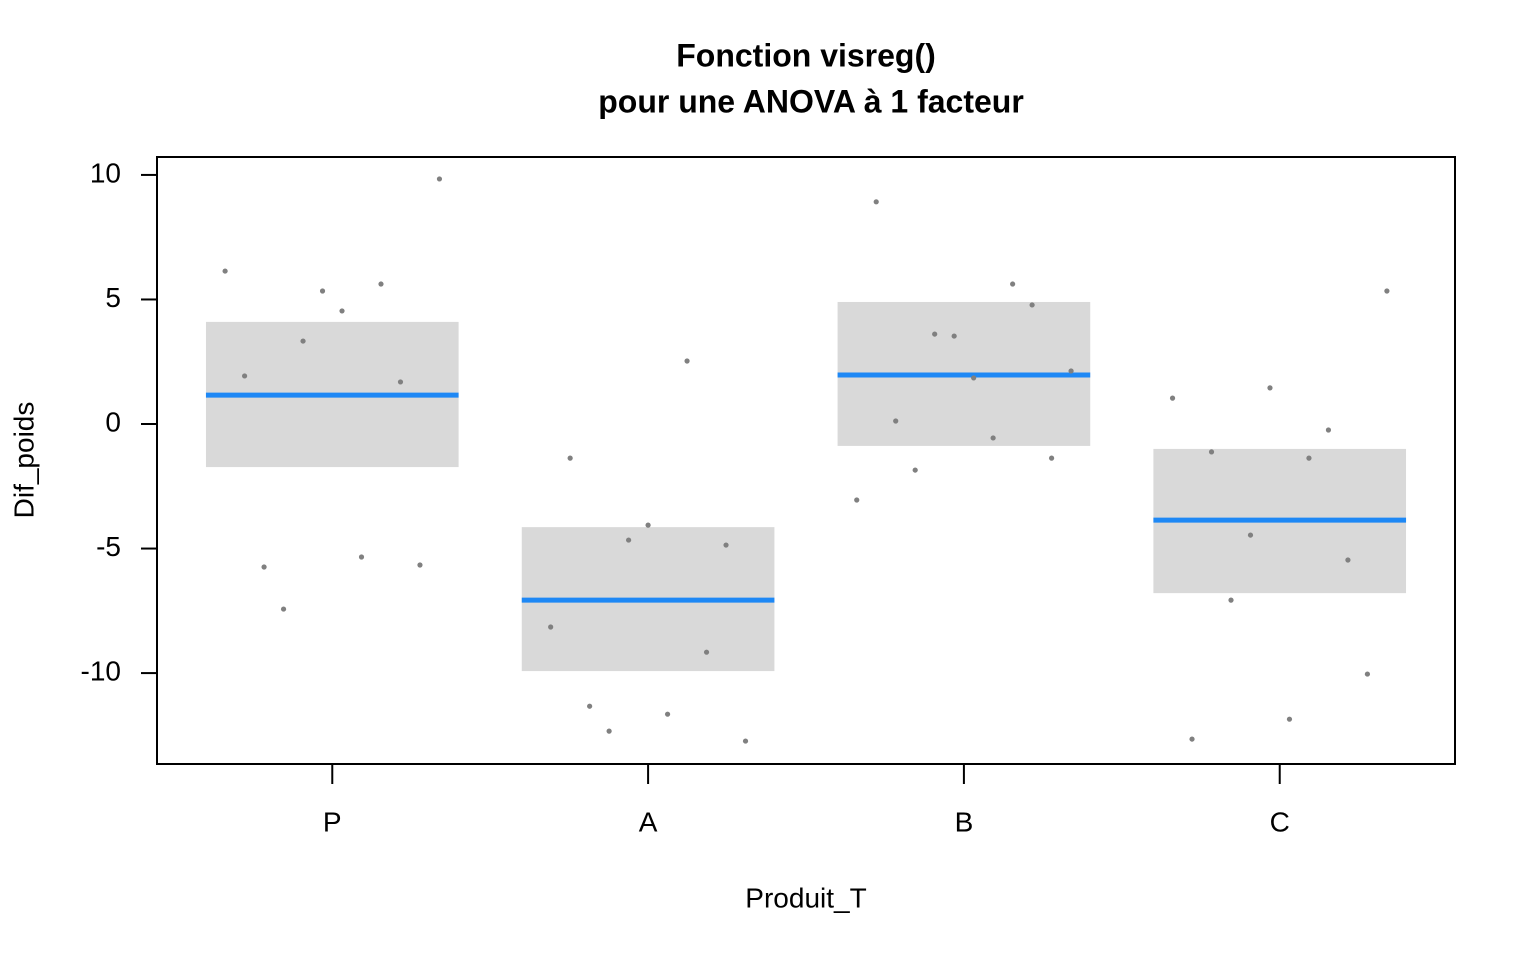 Image resolution: width=1536 pixels, height=960 pixels. What do you see at coordinates (108, 546) in the screenshot?
I see `y-tick-label: -5` at bounding box center [108, 546].